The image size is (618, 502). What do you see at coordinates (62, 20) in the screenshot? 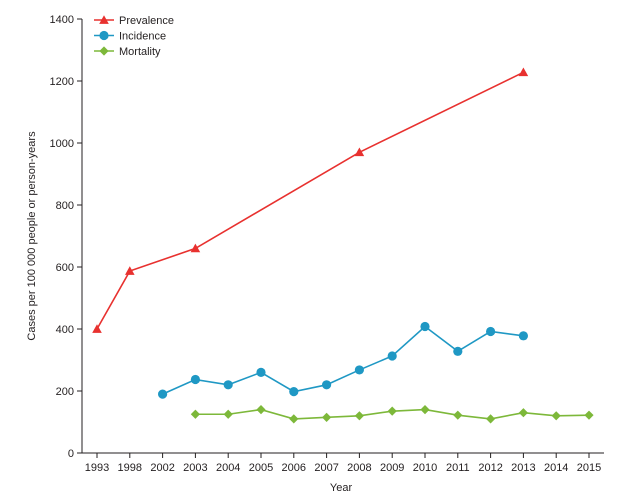
I see `y-tick-label: 1400` at bounding box center [62, 20].